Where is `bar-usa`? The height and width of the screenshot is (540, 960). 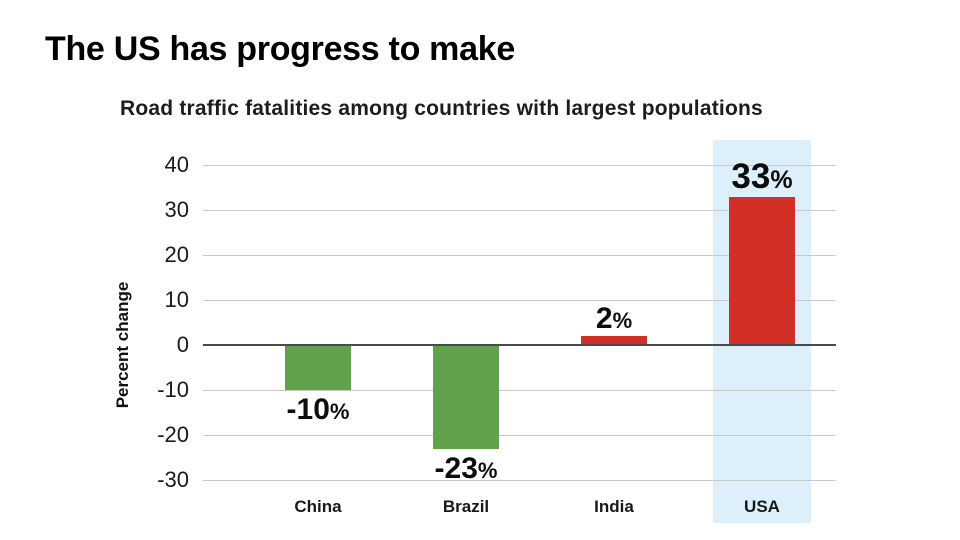 bar-usa is located at coordinates (762, 270).